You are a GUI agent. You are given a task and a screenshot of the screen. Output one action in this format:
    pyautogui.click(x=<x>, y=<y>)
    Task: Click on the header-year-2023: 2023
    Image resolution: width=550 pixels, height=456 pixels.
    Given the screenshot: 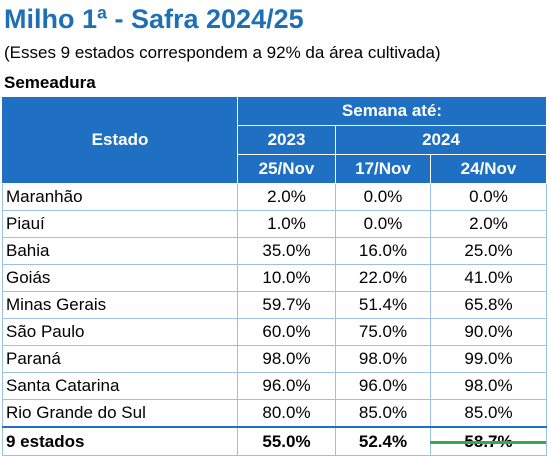 What is the action you would take?
    pyautogui.click(x=286, y=140)
    